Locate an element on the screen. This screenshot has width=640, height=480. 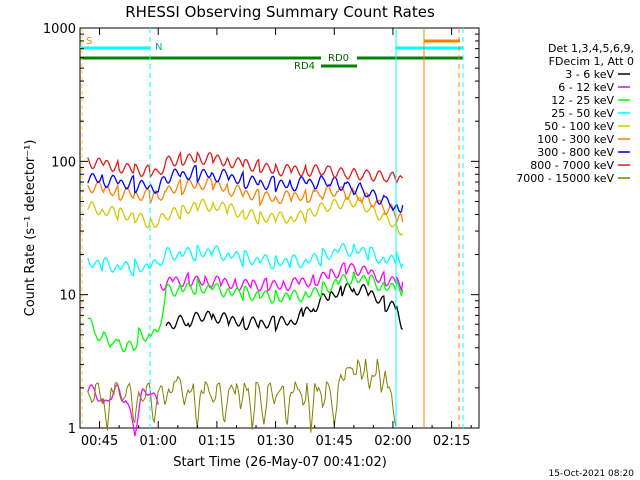
legend-entry: 12 - 25 keV is located at coordinates (582, 100).